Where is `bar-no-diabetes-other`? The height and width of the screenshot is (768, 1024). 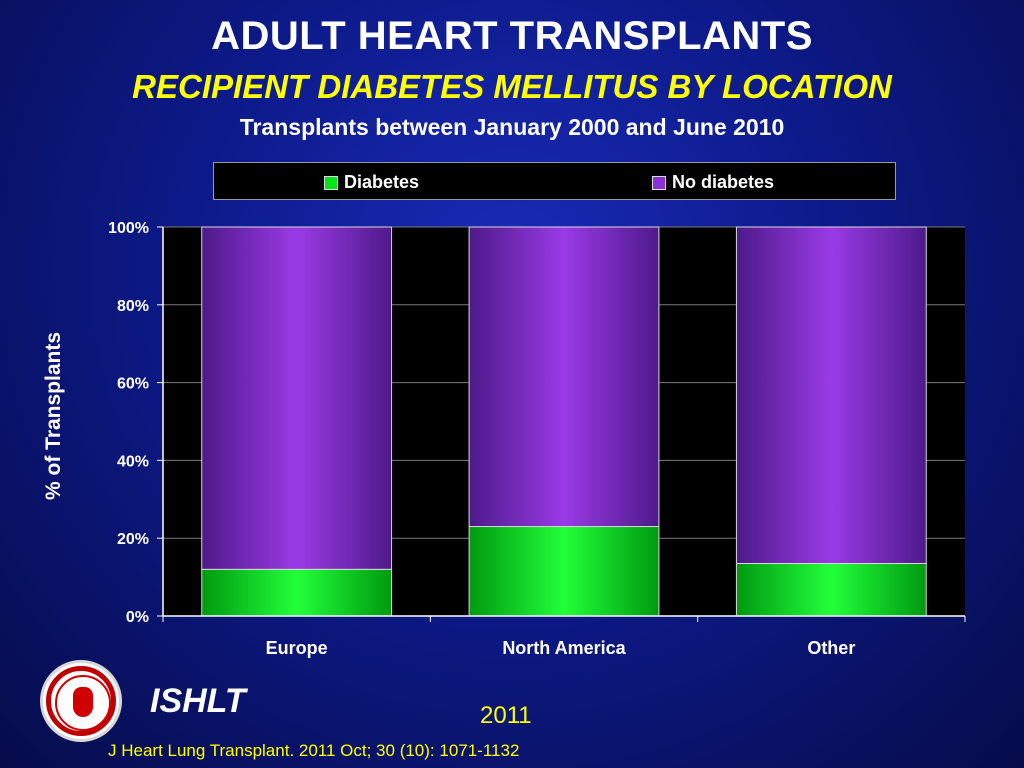
bar-no-diabetes-other is located at coordinates (831, 395).